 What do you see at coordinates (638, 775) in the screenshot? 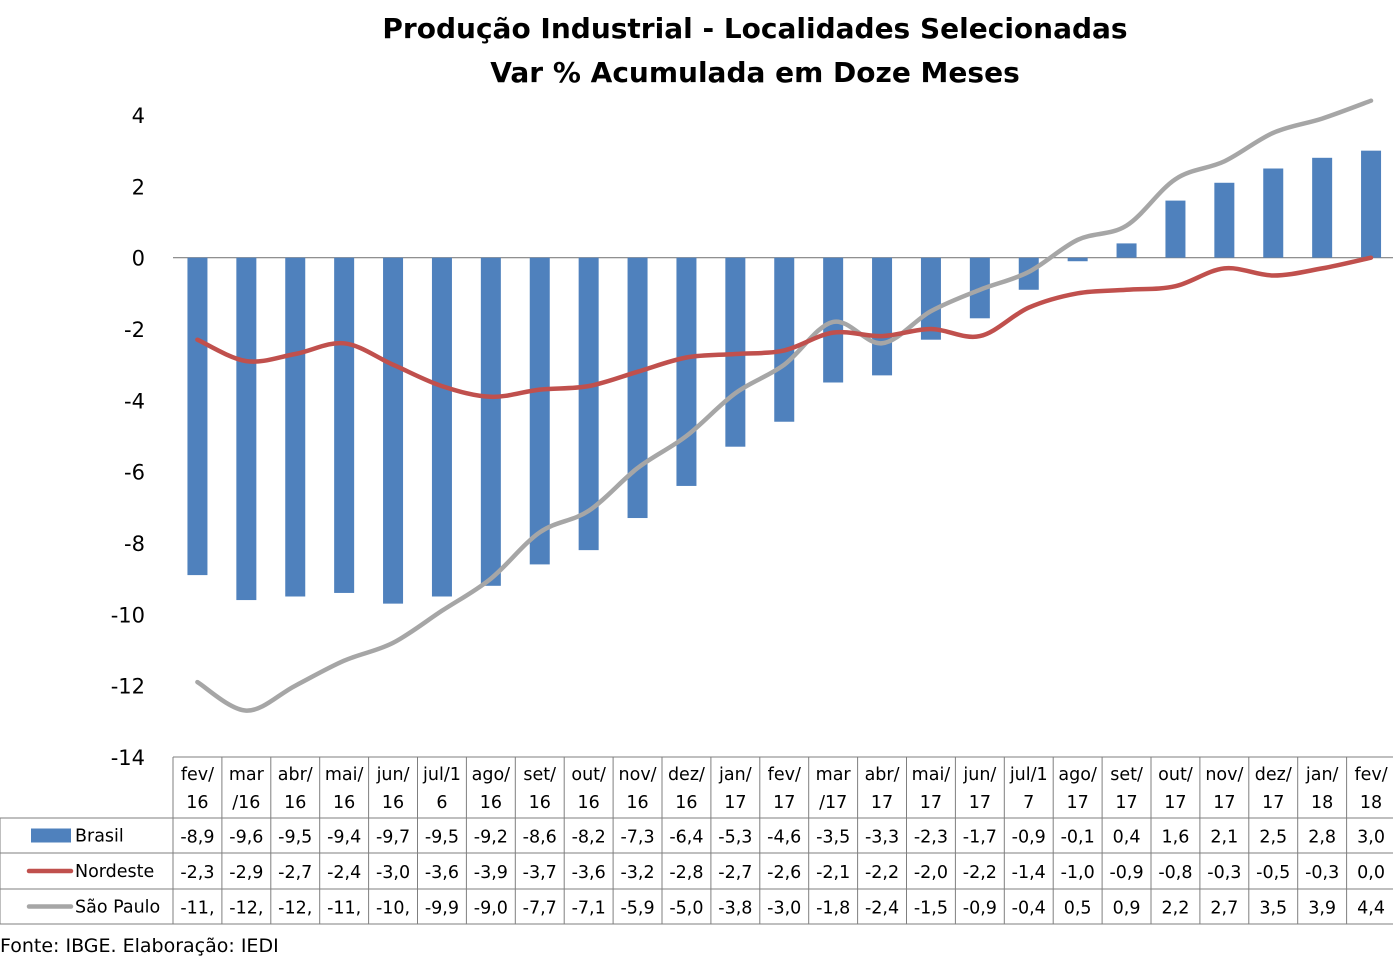
I see `category-label: nov/` at bounding box center [638, 775].